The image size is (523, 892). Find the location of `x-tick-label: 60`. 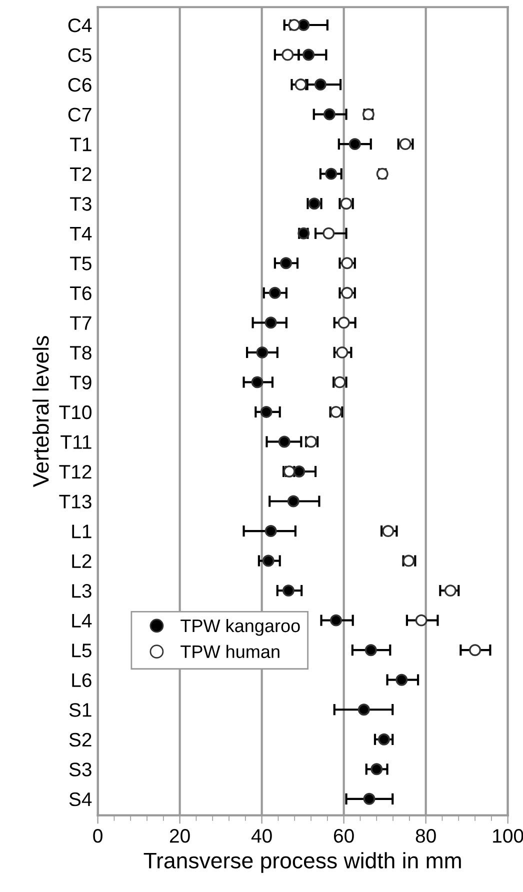

x-tick-label: 60 is located at coordinates (344, 835).